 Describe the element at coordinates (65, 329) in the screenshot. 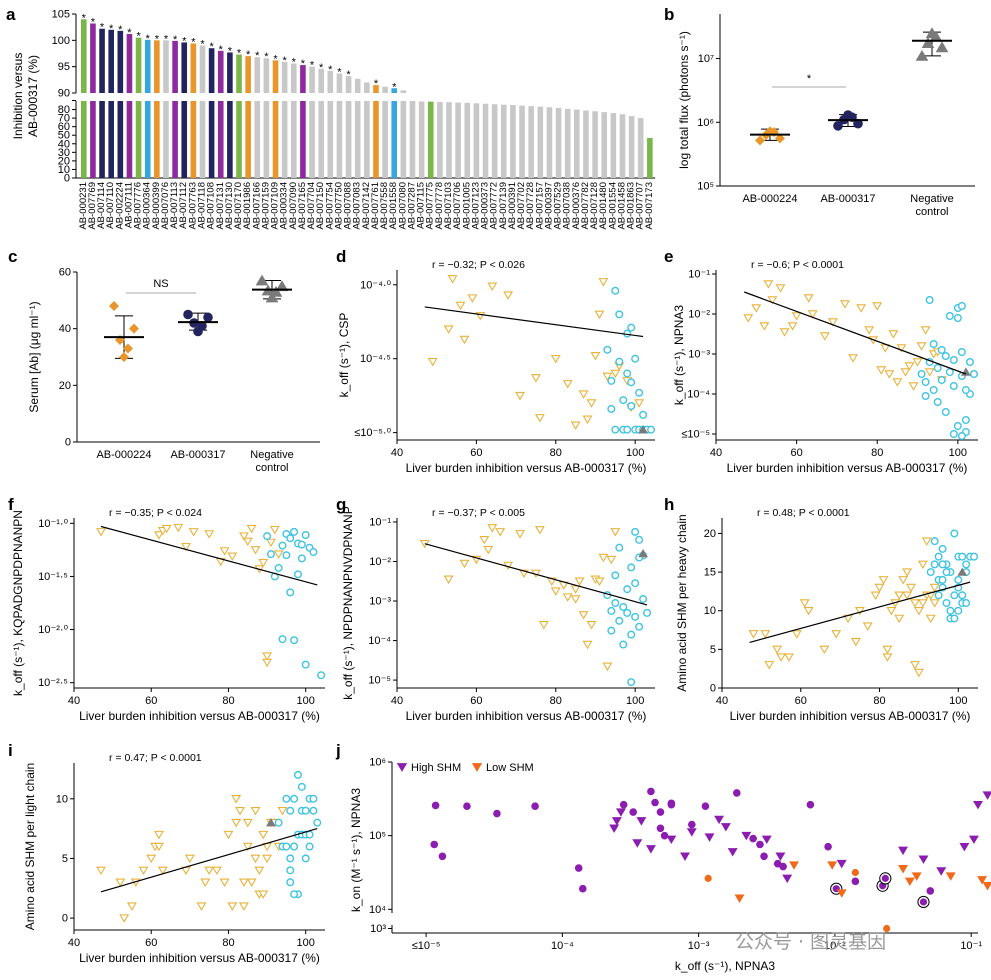

I see `y-tick-label: 40` at that location.